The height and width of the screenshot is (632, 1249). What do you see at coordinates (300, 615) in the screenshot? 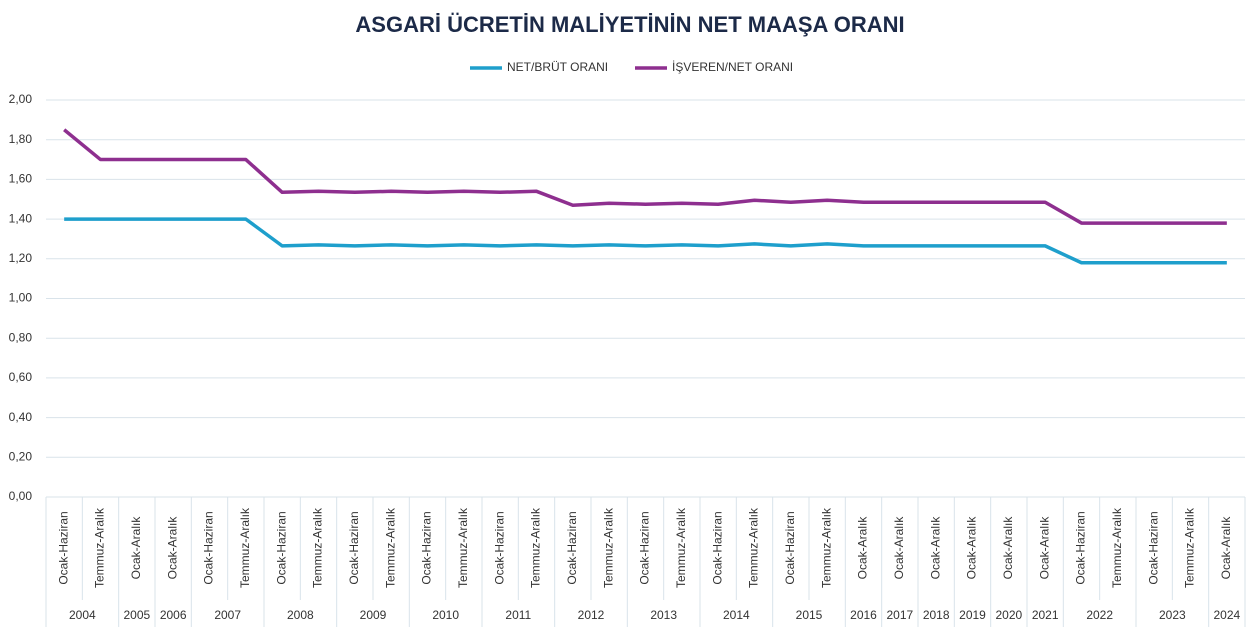
I see `x-group-label: 2008` at bounding box center [300, 615].